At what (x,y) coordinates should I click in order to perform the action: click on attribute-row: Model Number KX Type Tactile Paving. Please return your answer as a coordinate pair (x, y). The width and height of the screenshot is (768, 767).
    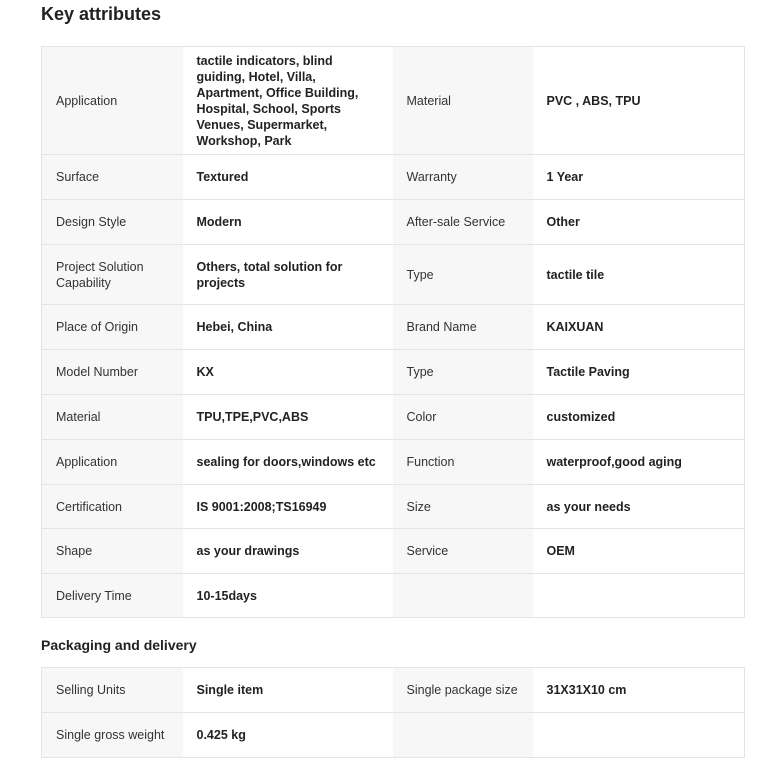
    Looking at the image, I should click on (393, 372).